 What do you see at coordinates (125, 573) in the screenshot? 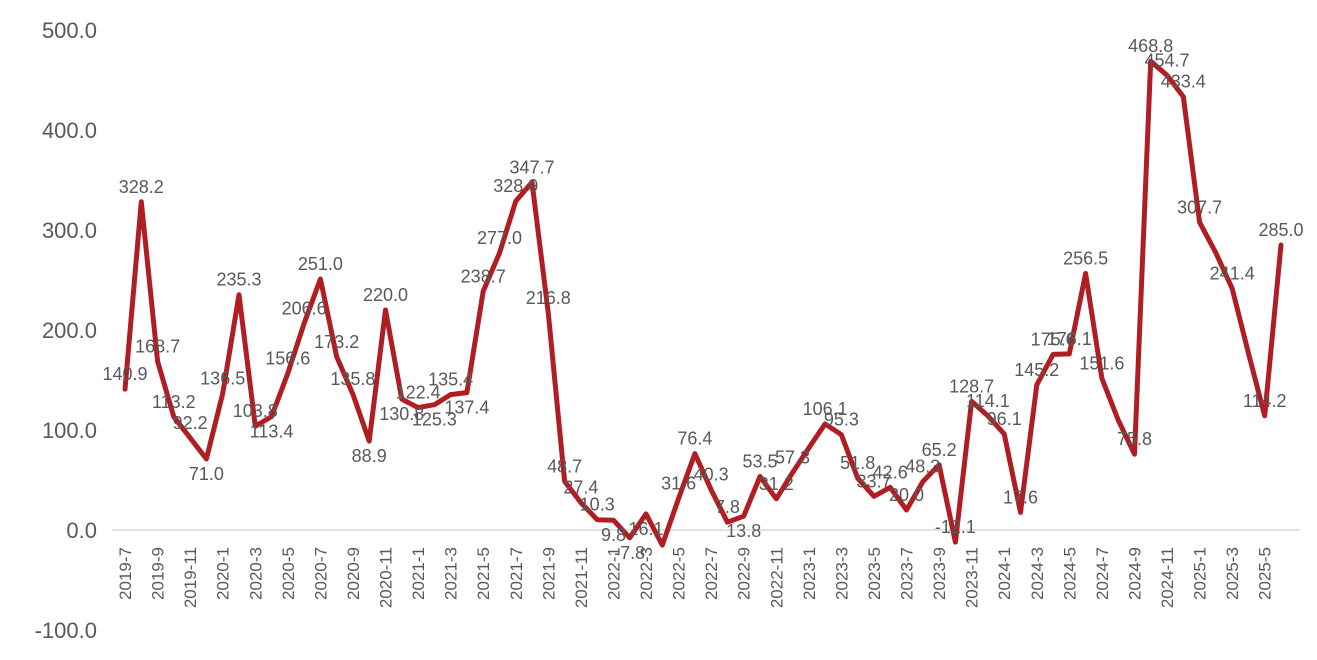
I see `x-axis-tick-label: 2019-7` at bounding box center [125, 573].